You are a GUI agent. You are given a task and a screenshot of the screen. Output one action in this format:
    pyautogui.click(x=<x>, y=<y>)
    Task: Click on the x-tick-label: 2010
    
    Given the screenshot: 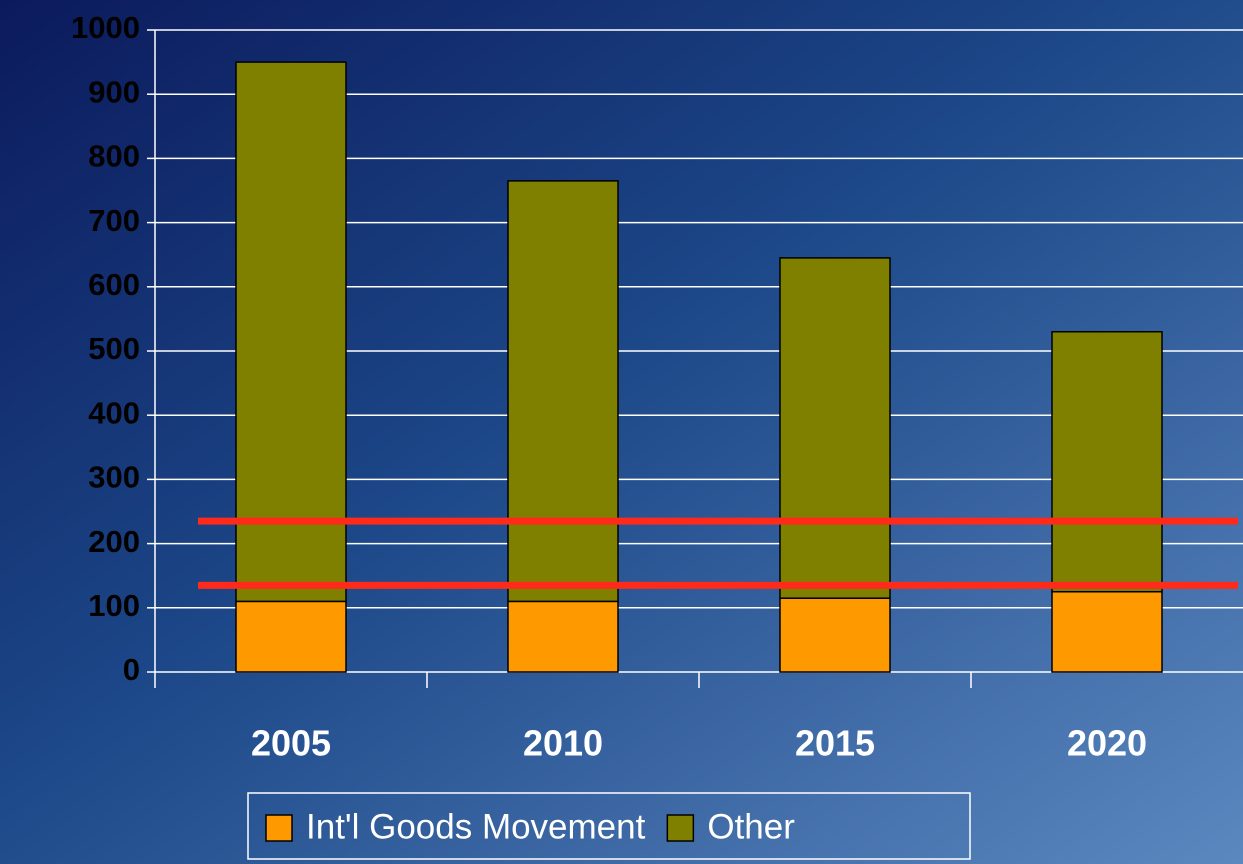 What is the action you would take?
    pyautogui.click(x=563, y=743)
    